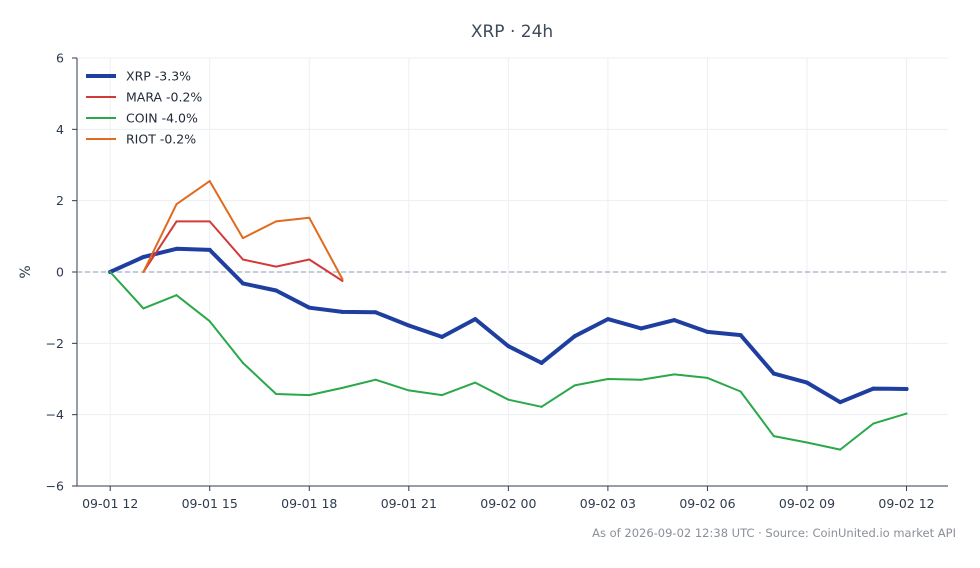 This screenshot has width=980, height=568. I want to click on x-tick-label: 09-02 09, so click(807, 503).